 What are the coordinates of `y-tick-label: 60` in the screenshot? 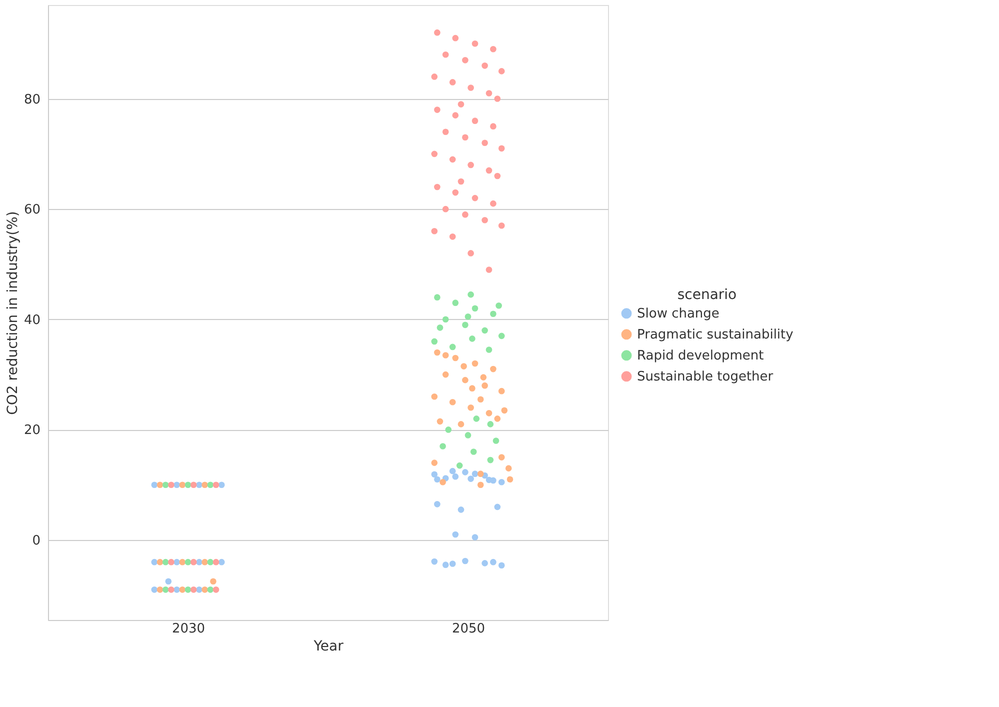 It's located at (32, 210).